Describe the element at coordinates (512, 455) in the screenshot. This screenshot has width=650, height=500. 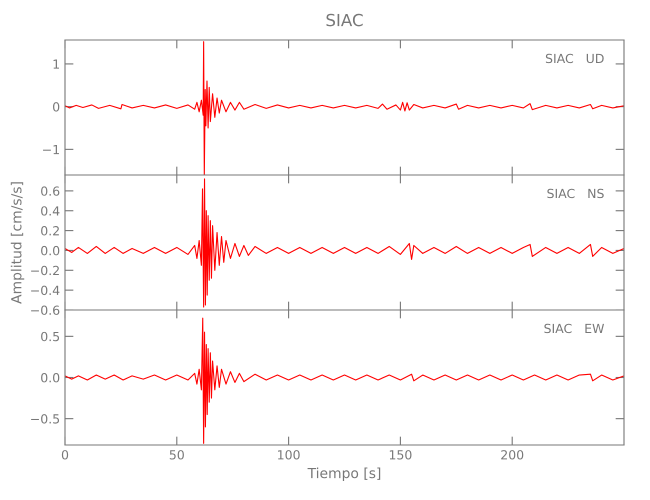
I see `x-tick-label: 200` at that location.